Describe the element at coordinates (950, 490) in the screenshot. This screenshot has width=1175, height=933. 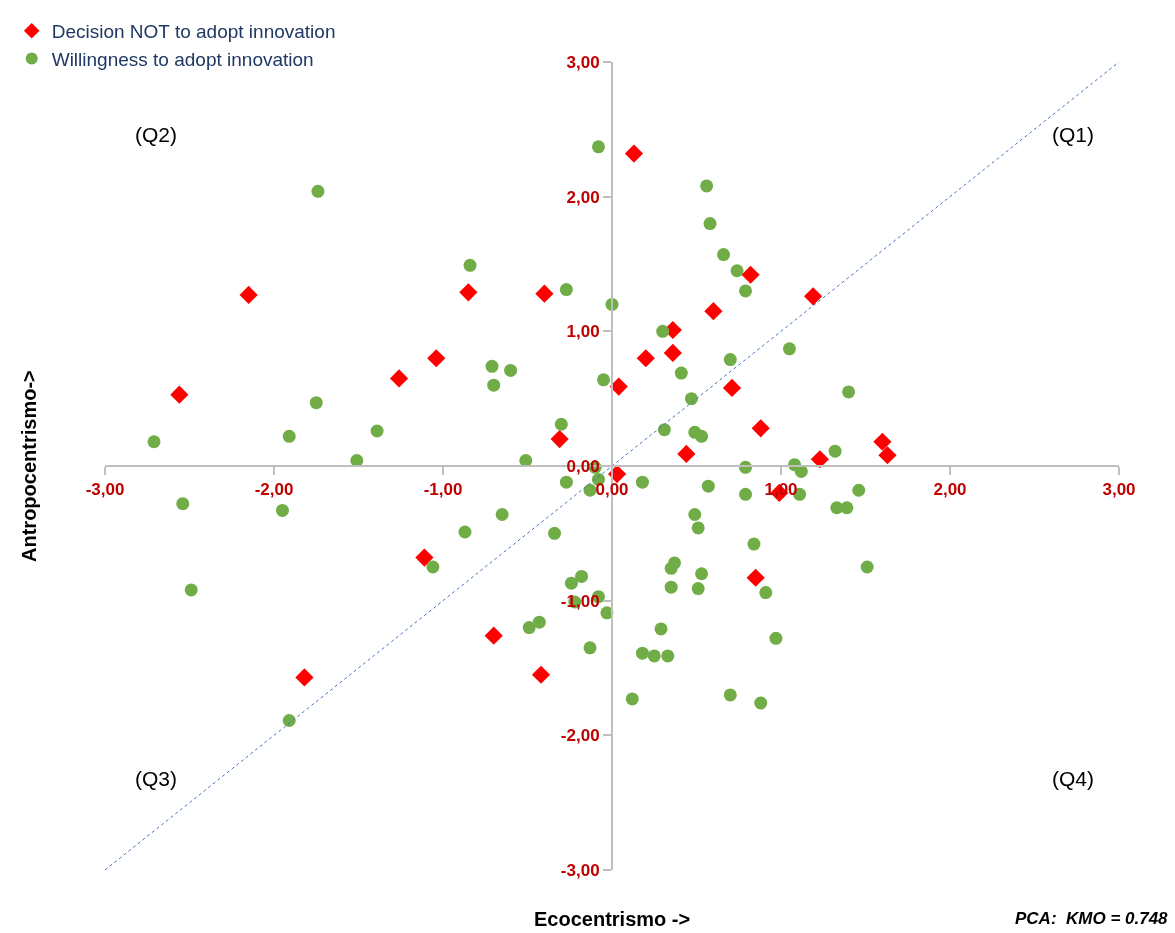
I see `x-tick-label: 2,00` at that location.